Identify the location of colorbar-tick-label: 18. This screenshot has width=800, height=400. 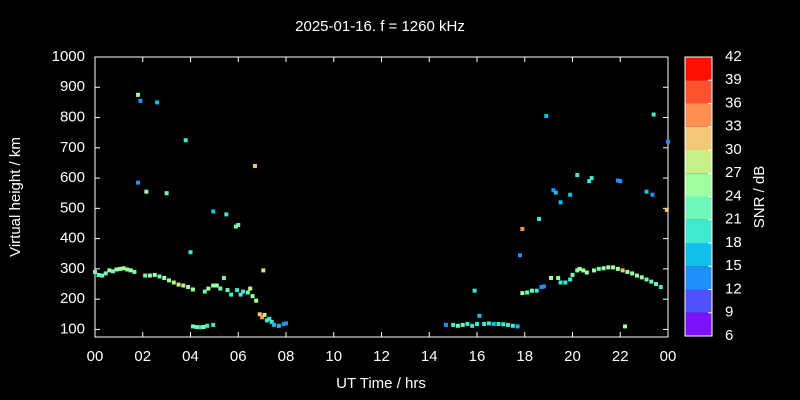
(733, 242).